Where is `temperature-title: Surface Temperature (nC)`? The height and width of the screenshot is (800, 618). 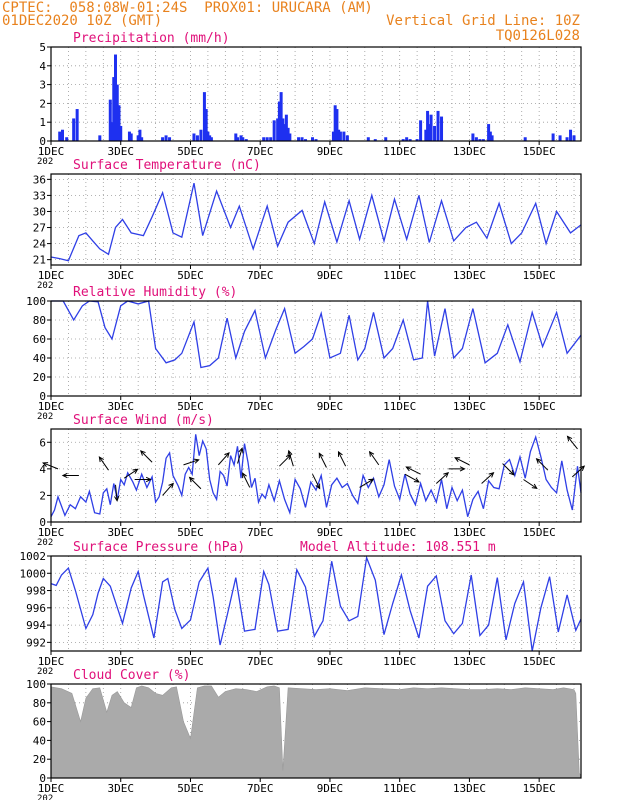
temperature-title: Surface Temperature (nC) is located at coordinates (167, 165).